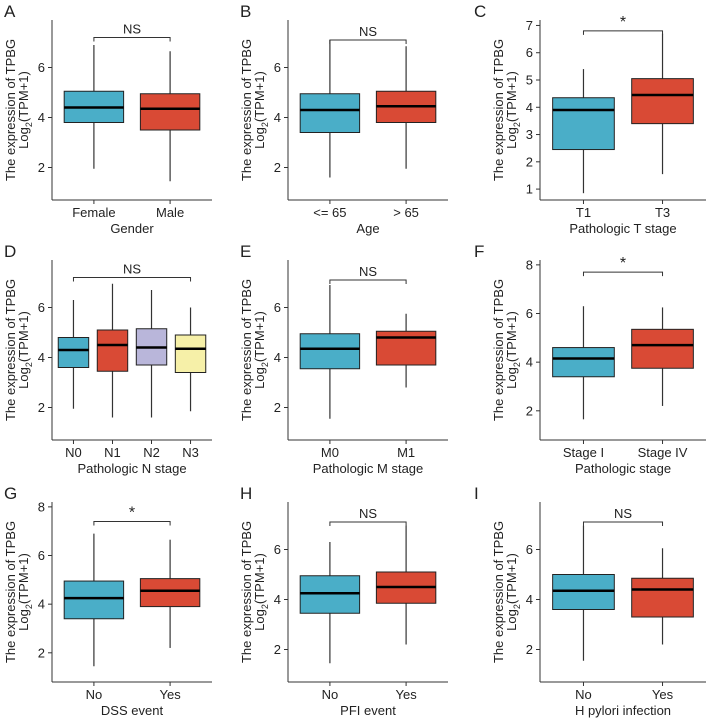 Image resolution: width=709 pixels, height=727 pixels. I want to click on x-tick-label: N1, so click(112, 452).